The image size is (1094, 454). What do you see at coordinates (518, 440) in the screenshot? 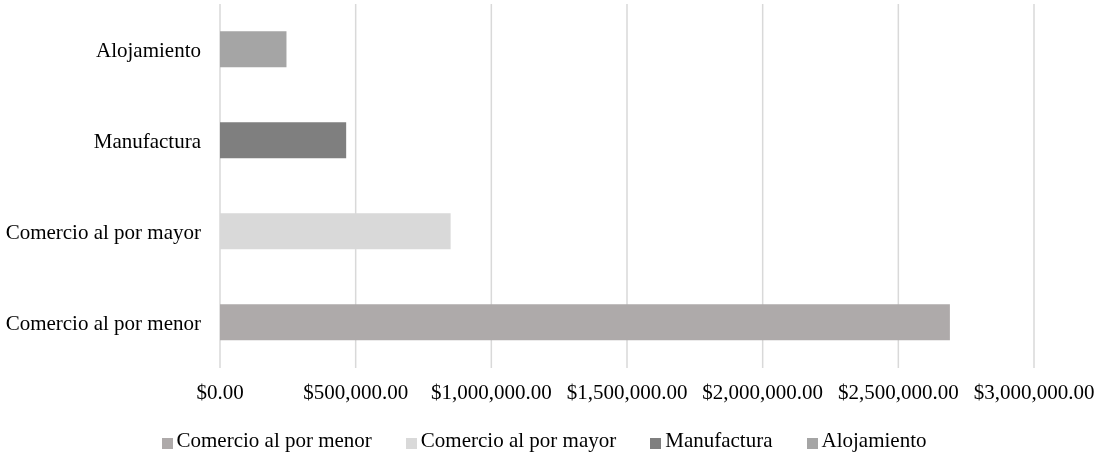
I see `legend-label: Comercio al por mayor` at bounding box center [518, 440].